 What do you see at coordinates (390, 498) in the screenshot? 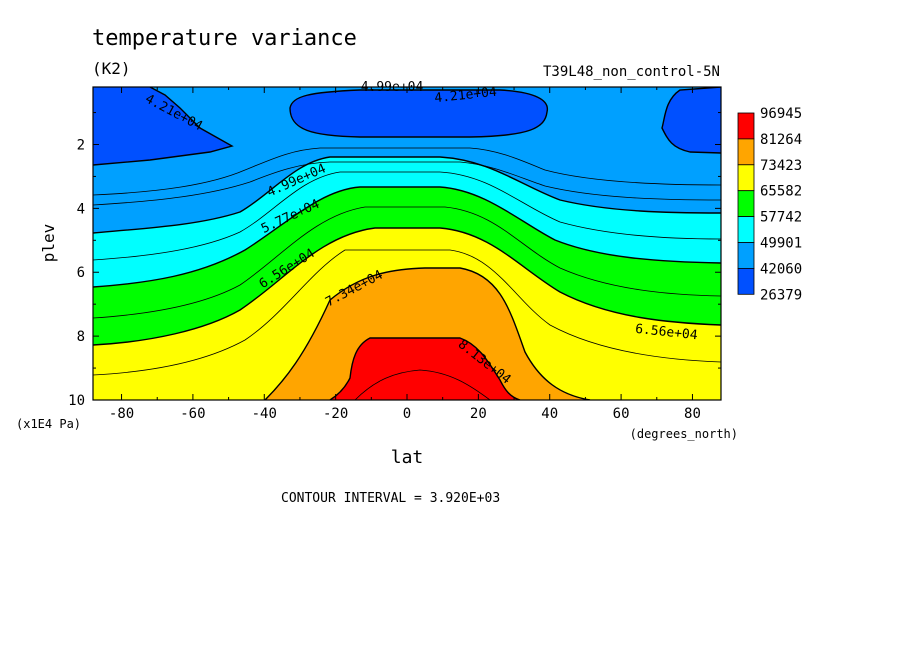
I see `contour-interval-note: CONTOUR INTERVAL = 3.920E+03` at bounding box center [390, 498].